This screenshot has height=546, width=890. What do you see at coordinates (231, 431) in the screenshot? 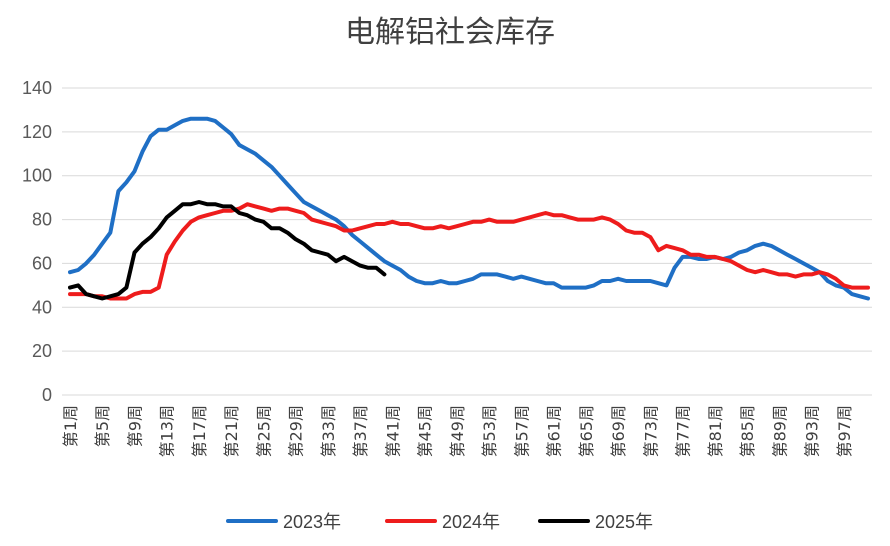
I see `x-tick-label: 第21周` at bounding box center [231, 431].